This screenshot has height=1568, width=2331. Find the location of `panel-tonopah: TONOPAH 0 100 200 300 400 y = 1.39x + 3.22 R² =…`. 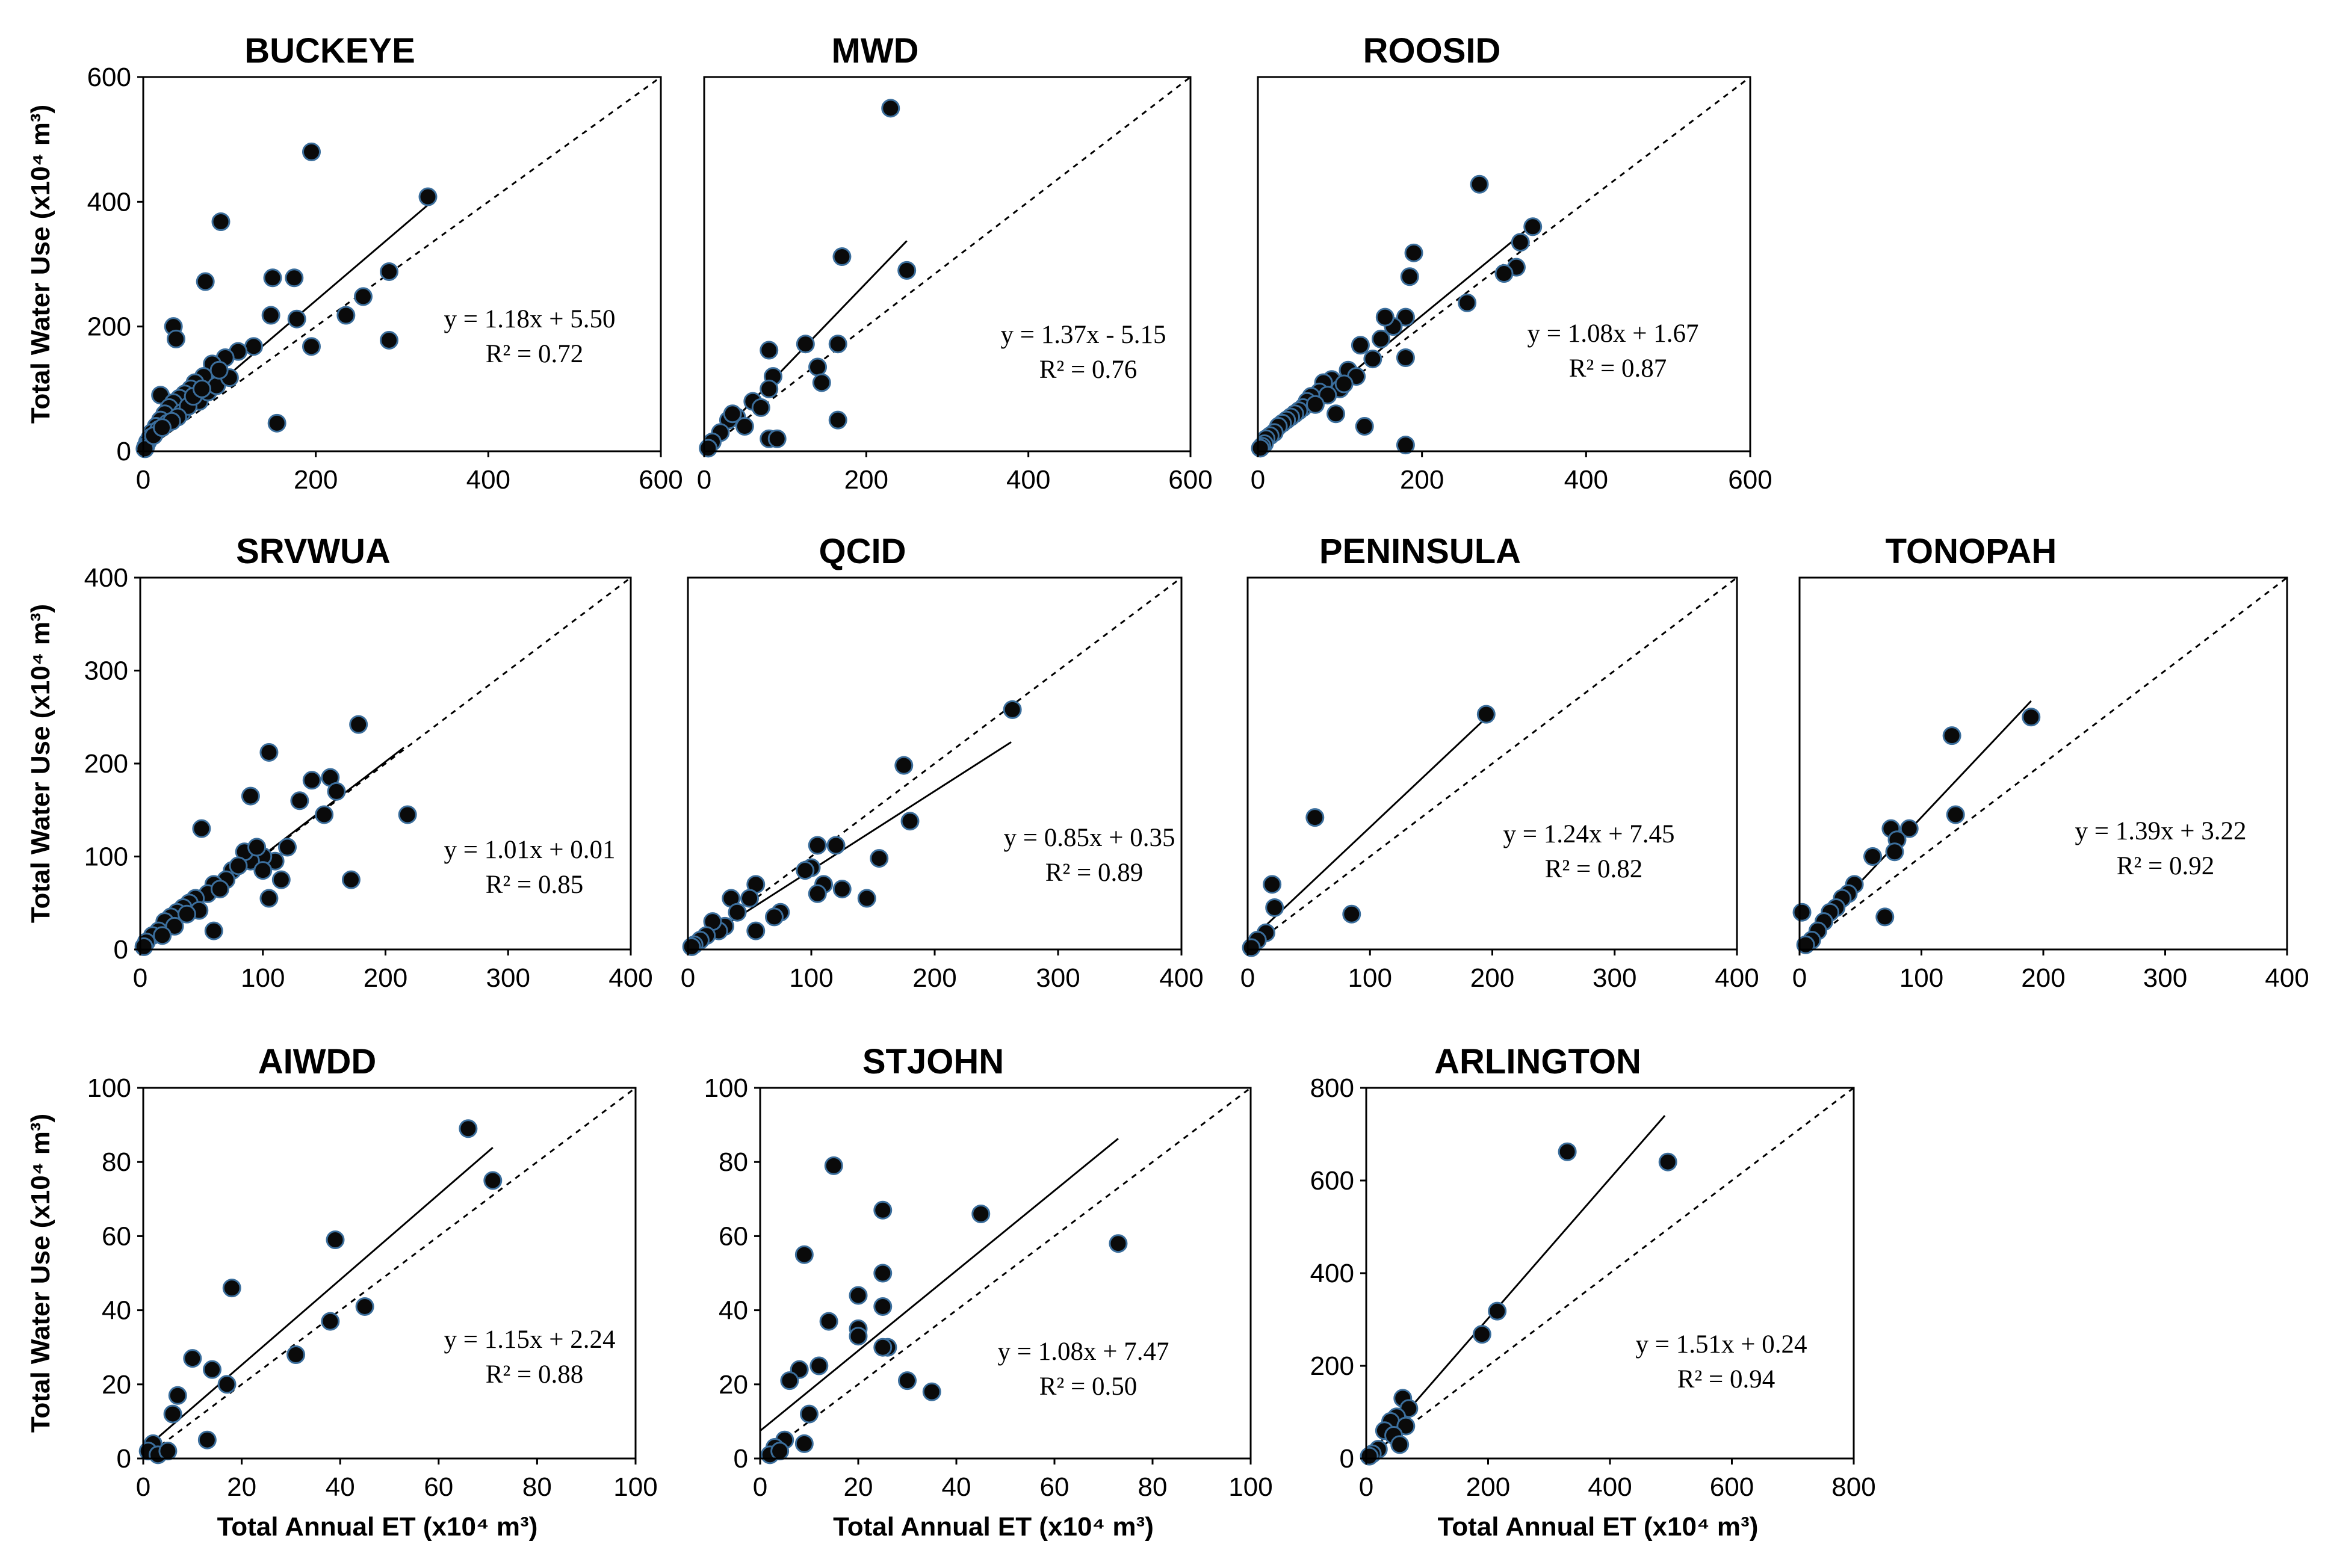

panel-tonopah: TONOPAH 0 100 200 300 400 y = 1.39x + 3.22 R² =… is located at coordinates (2050, 762).